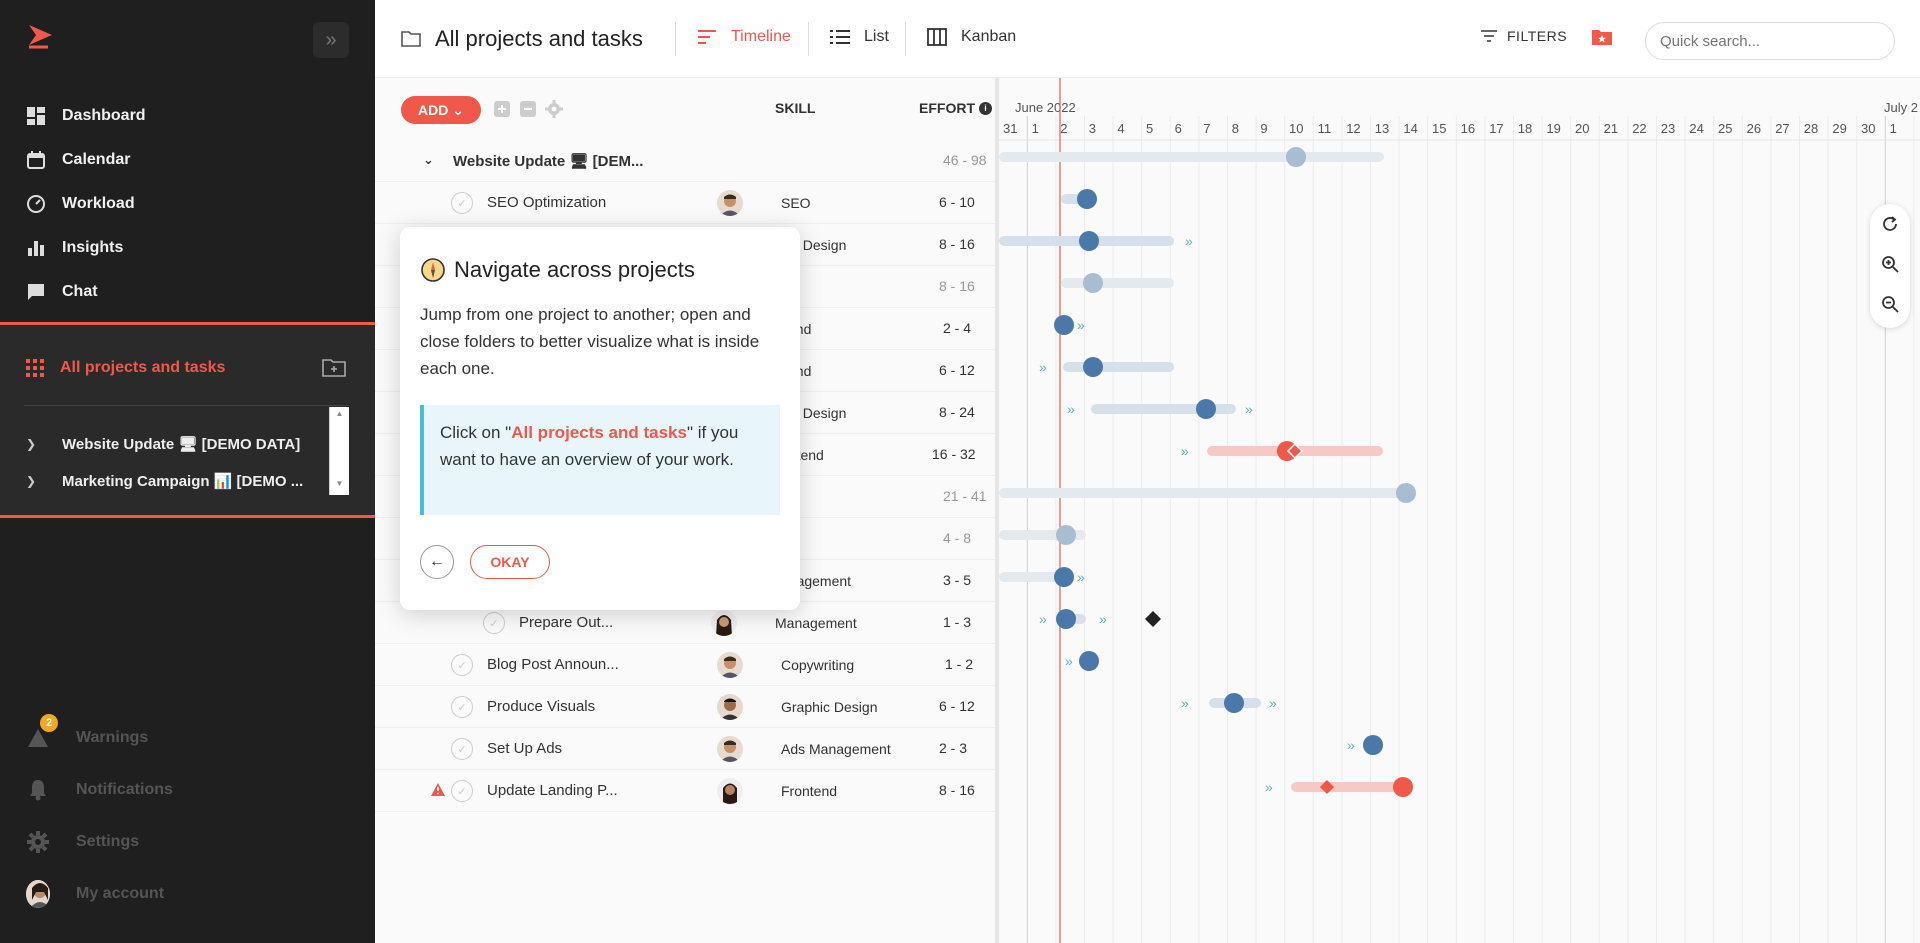 The image size is (1920, 943). I want to click on chat-icon, so click(36, 292).